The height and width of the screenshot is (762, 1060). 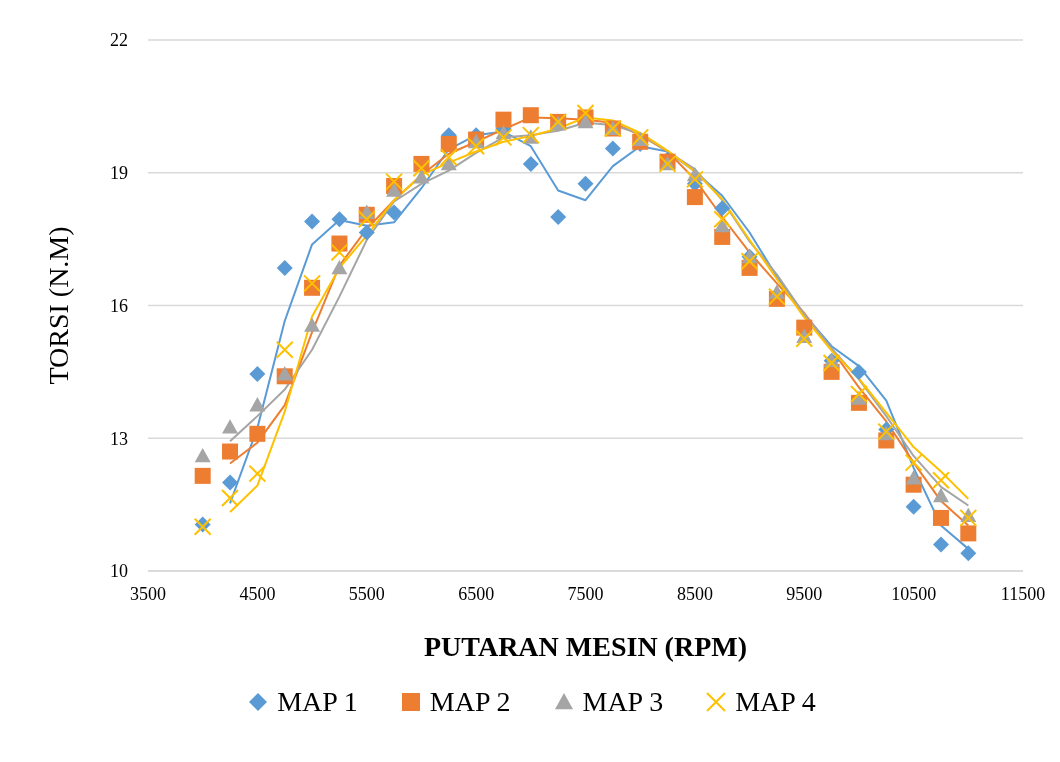 What do you see at coordinates (119, 173) in the screenshot?
I see `y-tick-label: 19` at bounding box center [119, 173].